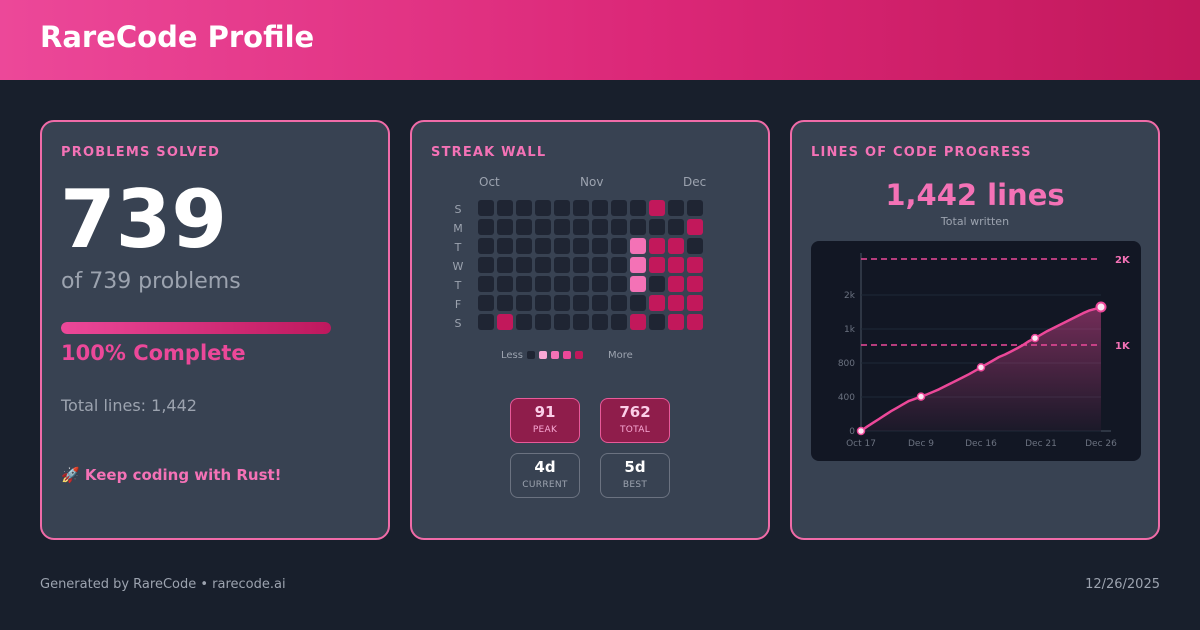 This screenshot has height=630, width=1200. What do you see at coordinates (545, 412) in the screenshot?
I see `stat-value: 91` at bounding box center [545, 412].